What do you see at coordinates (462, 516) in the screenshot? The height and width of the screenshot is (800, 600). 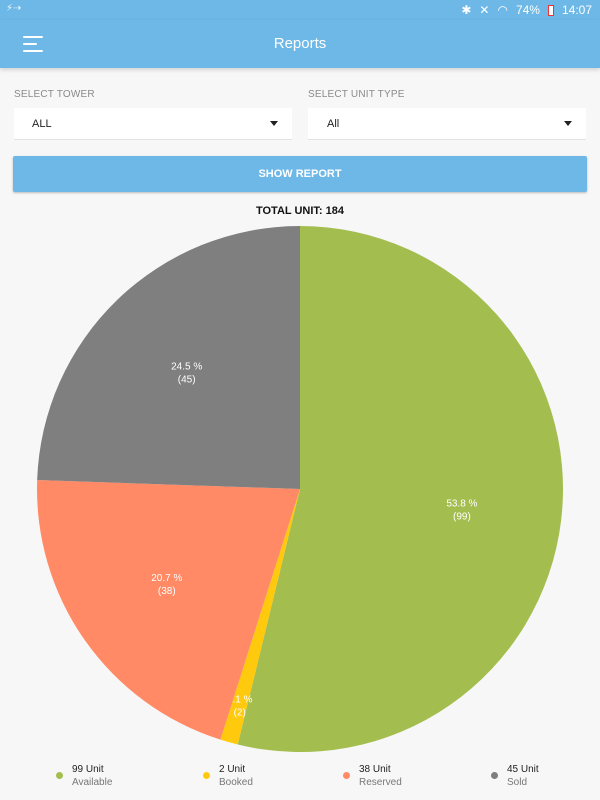 I see `pie-count-label: (99)` at bounding box center [462, 516].